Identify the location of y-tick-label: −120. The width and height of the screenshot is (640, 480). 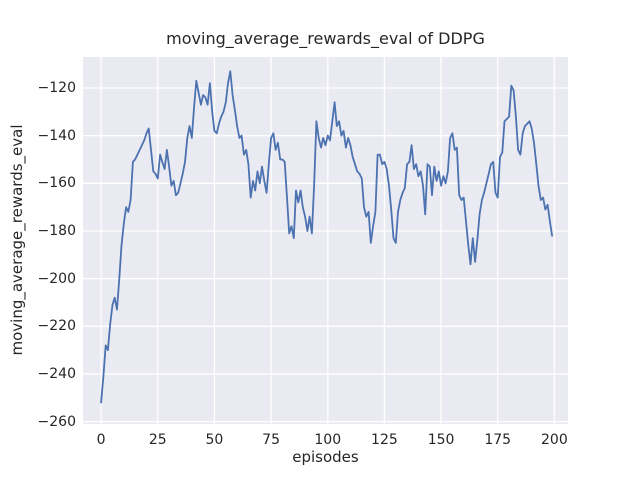
(56, 87).